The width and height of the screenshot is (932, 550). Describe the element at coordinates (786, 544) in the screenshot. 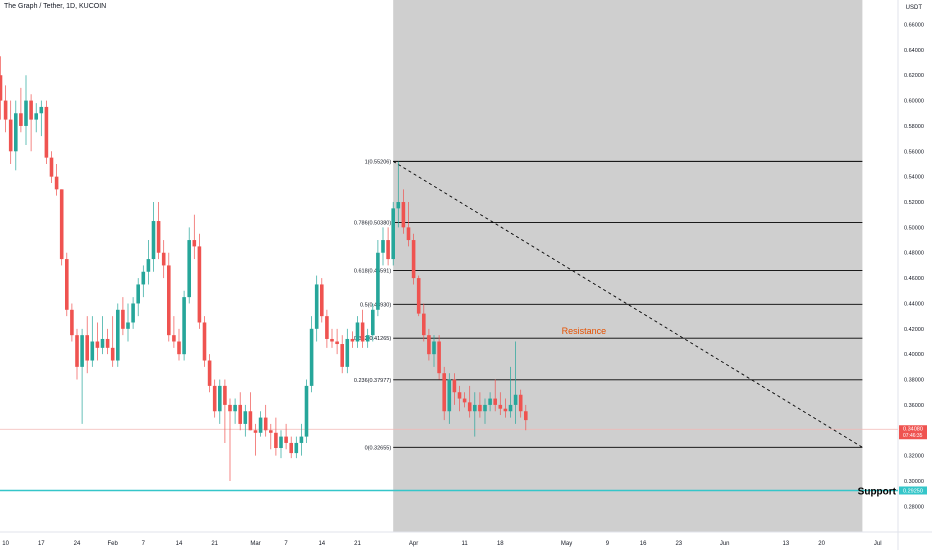

I see `x-tick-label: 13` at that location.